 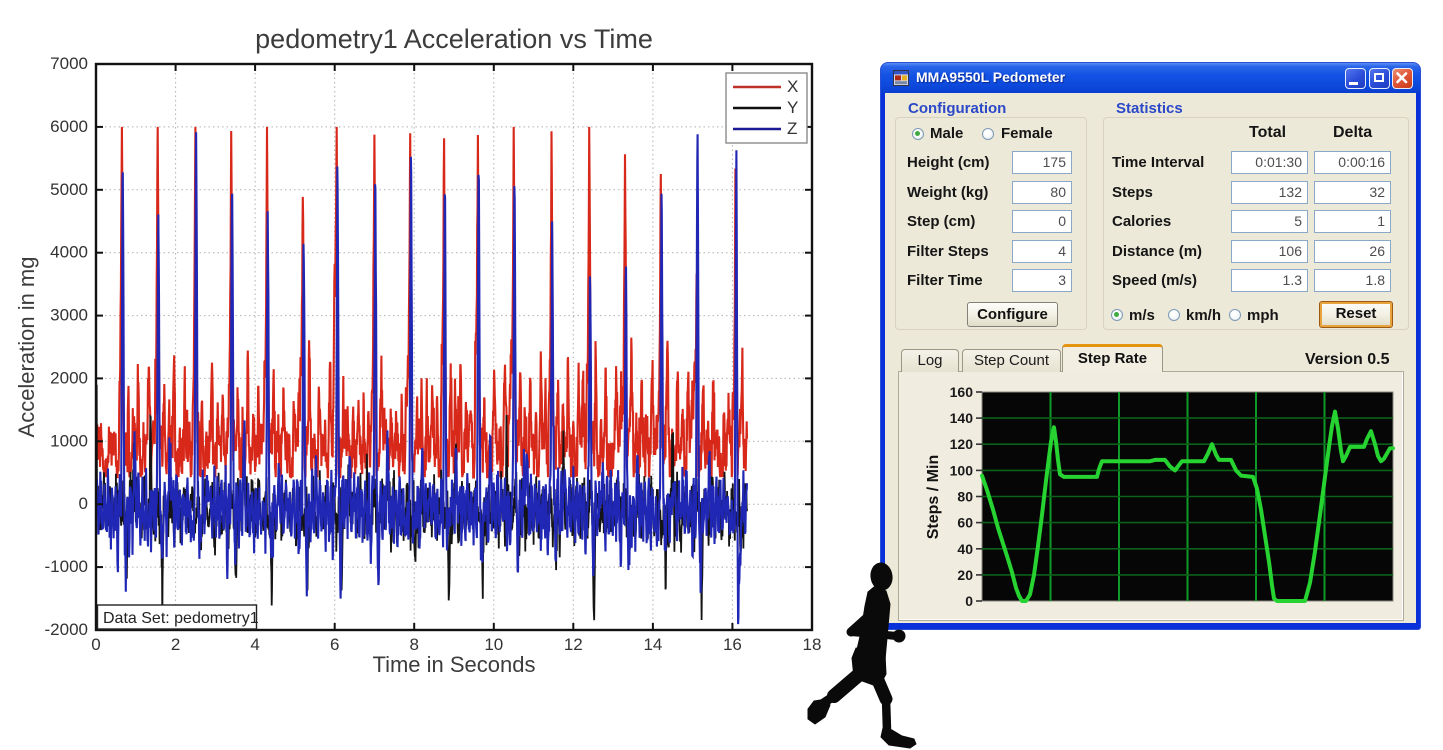 I want to click on svg-text: 100, so click(x=962, y=470).